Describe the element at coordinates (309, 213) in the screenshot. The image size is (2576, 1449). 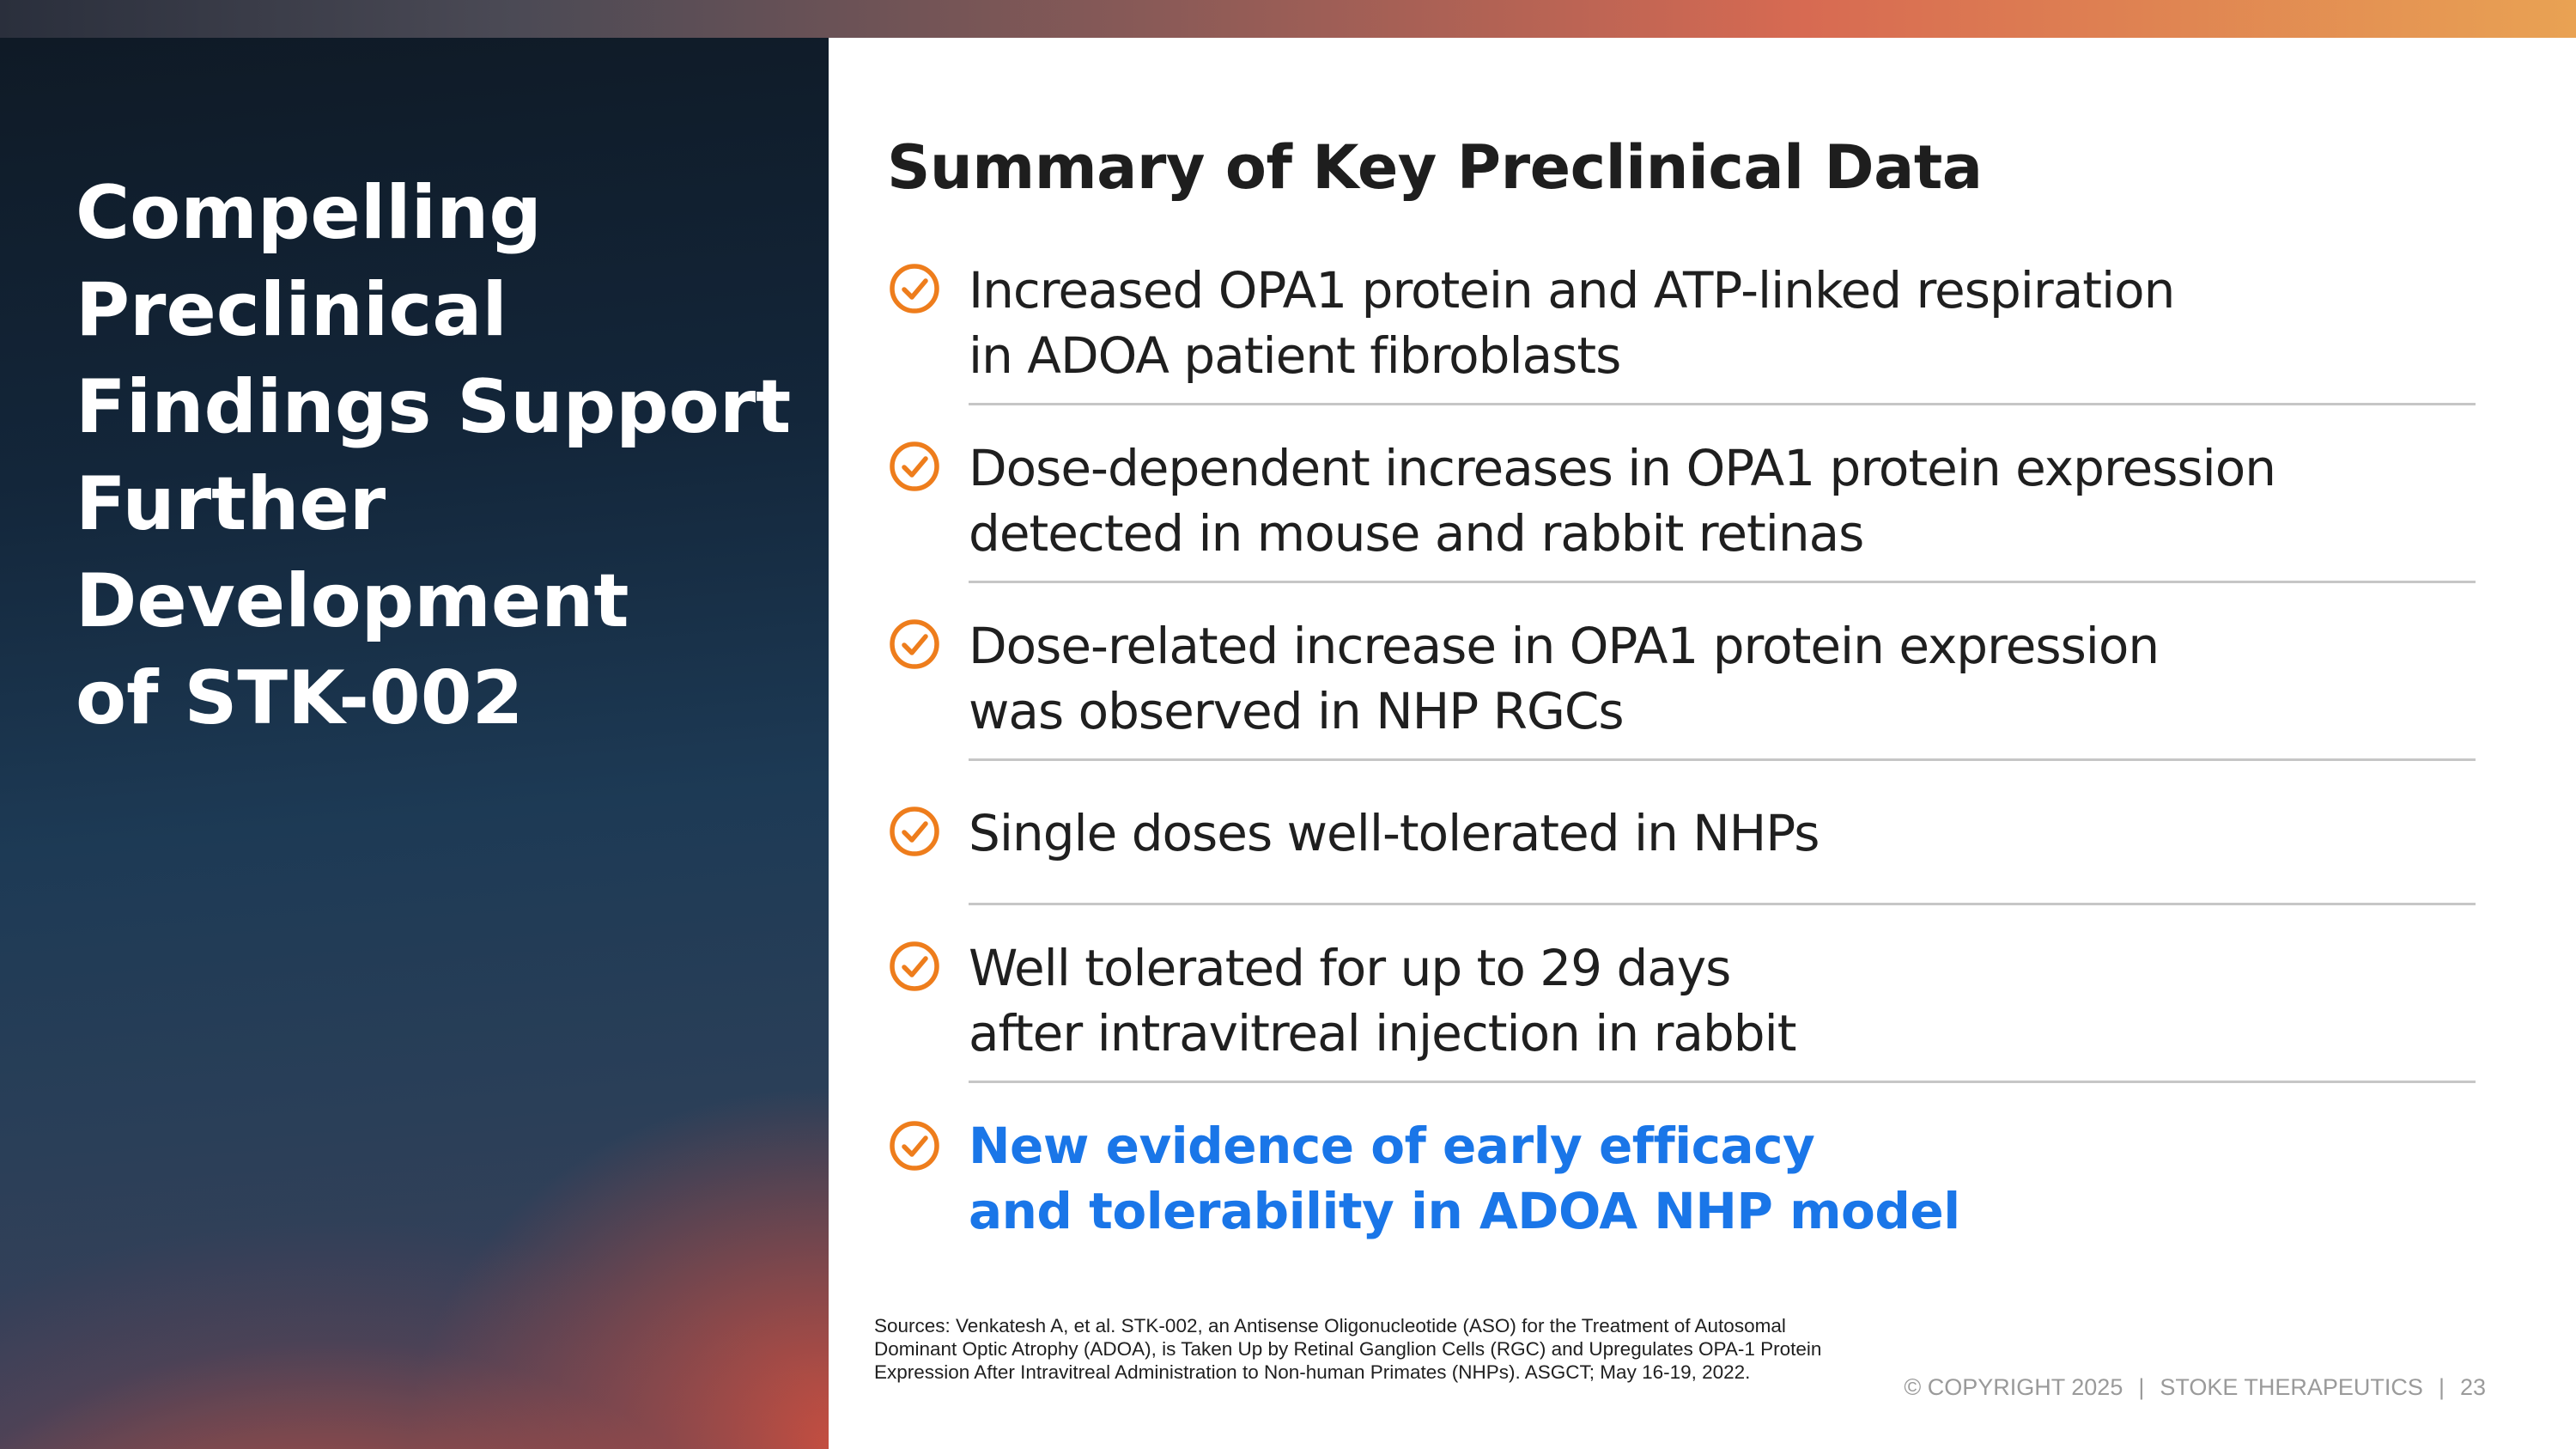
I see `slide-title-line: Compelling` at that location.